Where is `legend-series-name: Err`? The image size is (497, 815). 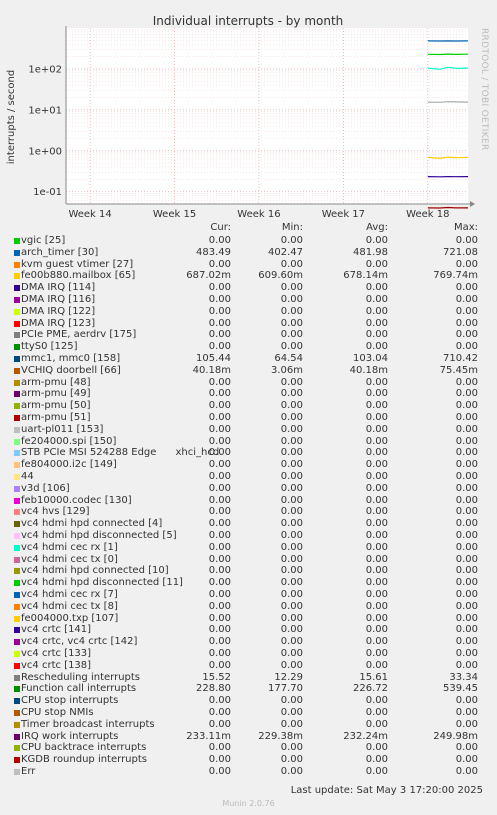 legend-series-name: Err is located at coordinates (28, 771).